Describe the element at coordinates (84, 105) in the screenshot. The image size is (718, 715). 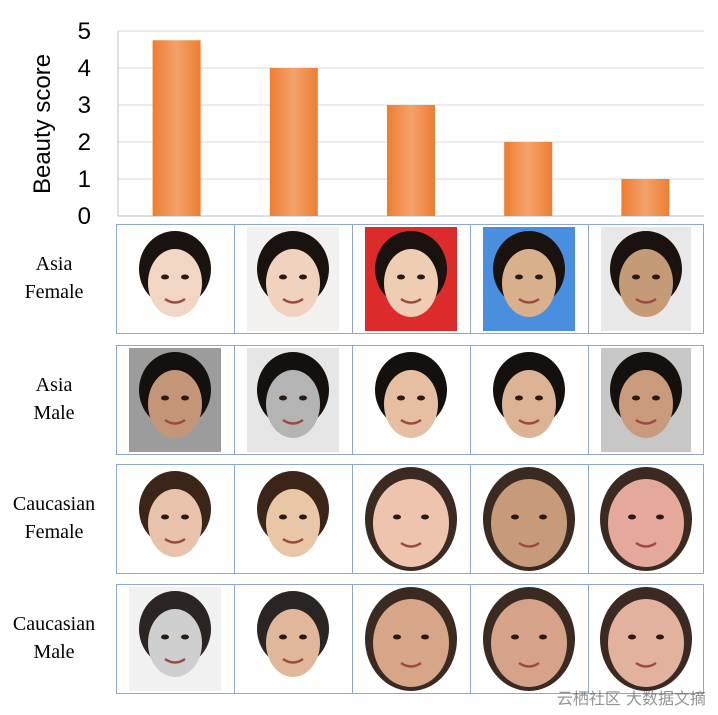
I see `y-tick-label: 3` at that location.